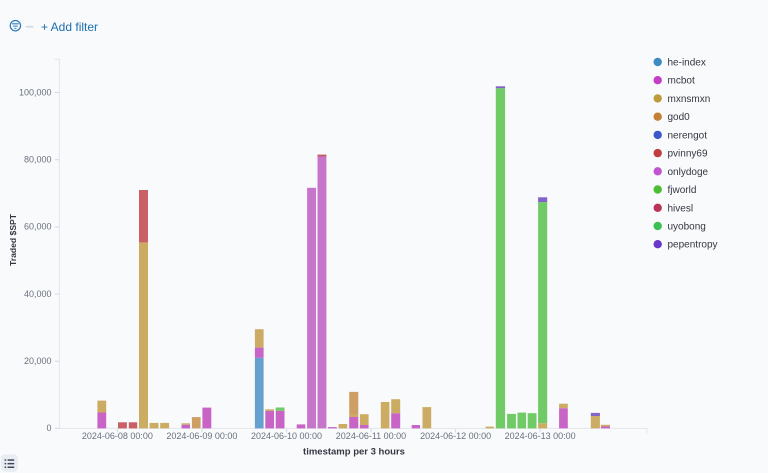 This screenshot has width=768, height=473. I want to click on svg-text: pepentropy, so click(693, 245).